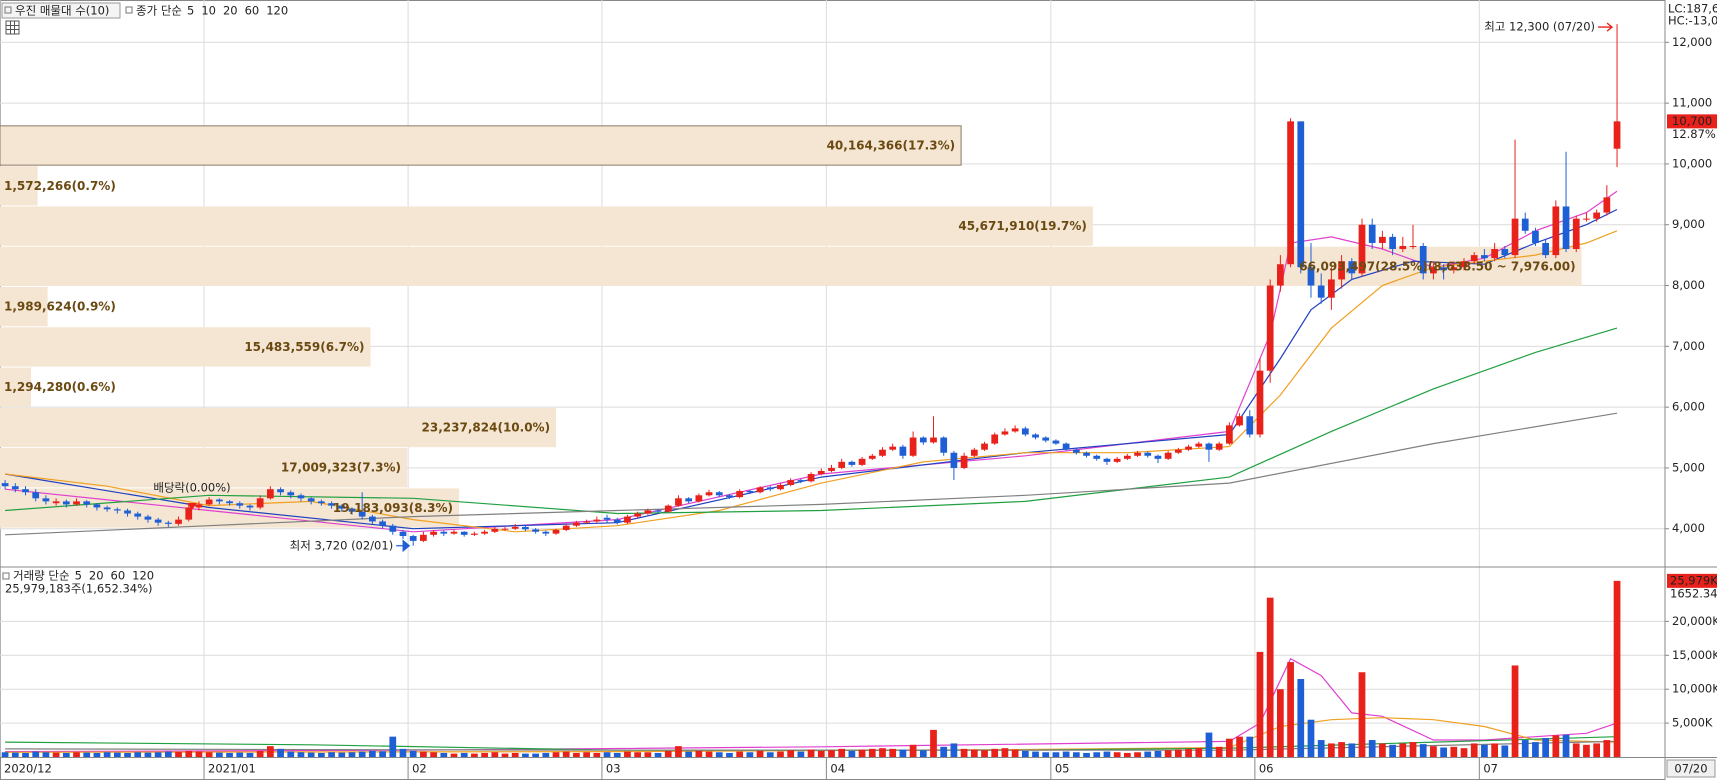  I want to click on lc-label: LC:187,63, so click(1692, 9).